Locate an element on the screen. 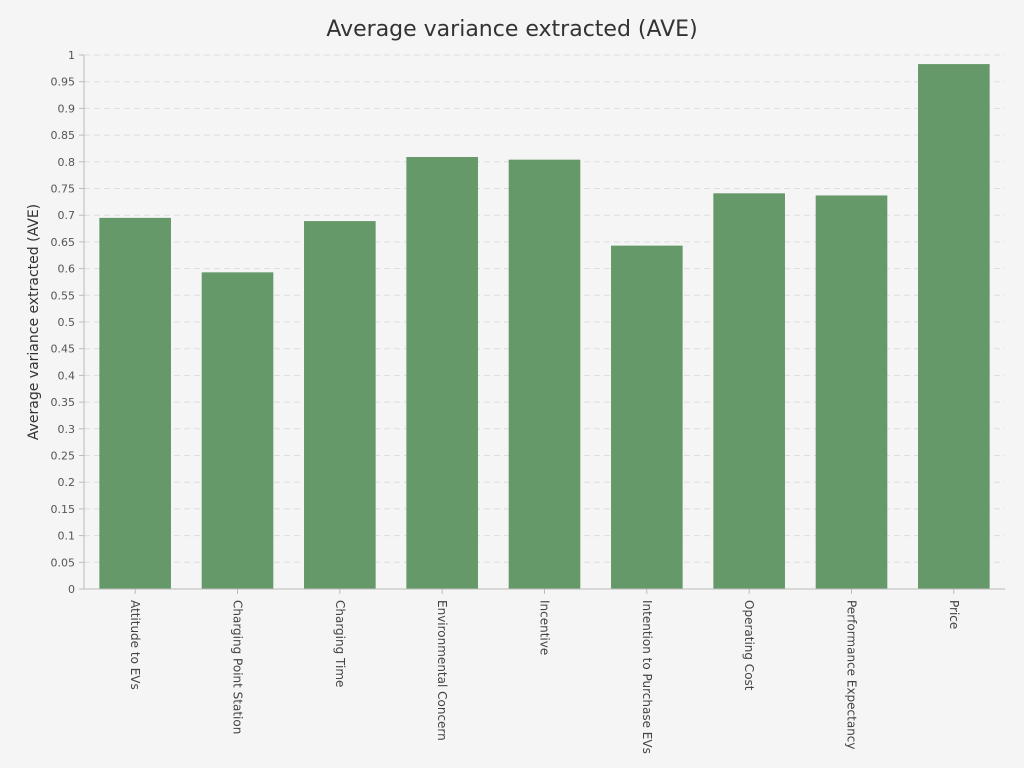 This screenshot has width=1024, height=768. y-tick-label: 0 is located at coordinates (71, 589).